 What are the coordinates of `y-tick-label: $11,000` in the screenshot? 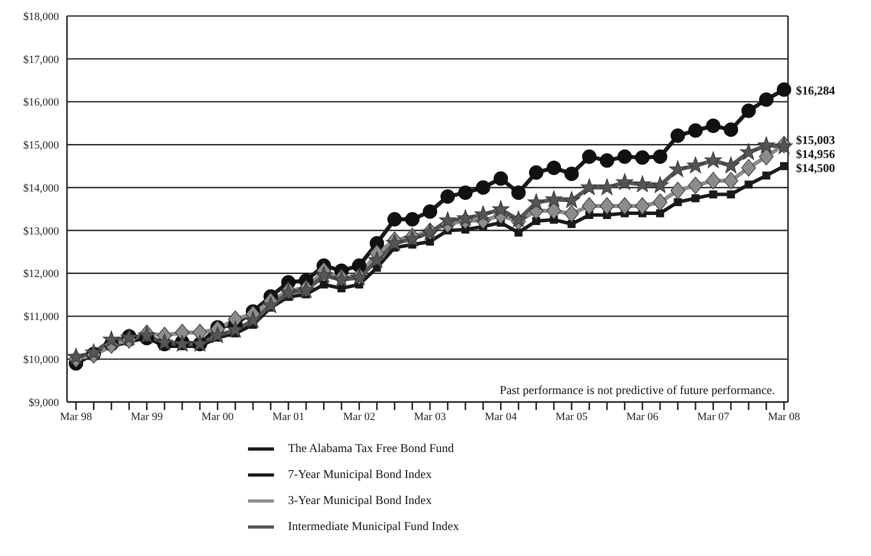 It's located at (42, 317).